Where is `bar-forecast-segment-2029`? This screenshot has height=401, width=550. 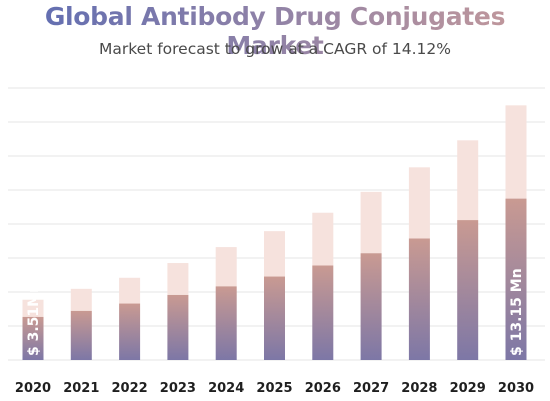
bar-forecast-segment-2029 is located at coordinates (468, 180).